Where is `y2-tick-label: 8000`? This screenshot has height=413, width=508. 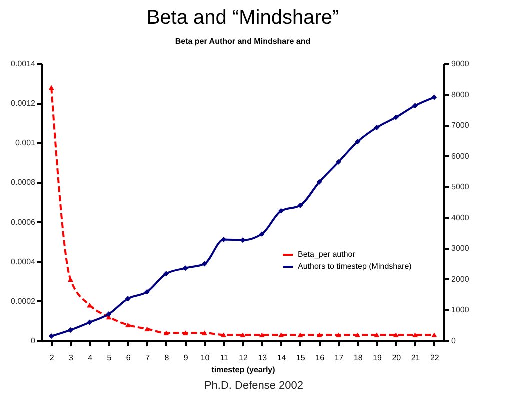 y2-tick-label: 8000 is located at coordinates (461, 95).